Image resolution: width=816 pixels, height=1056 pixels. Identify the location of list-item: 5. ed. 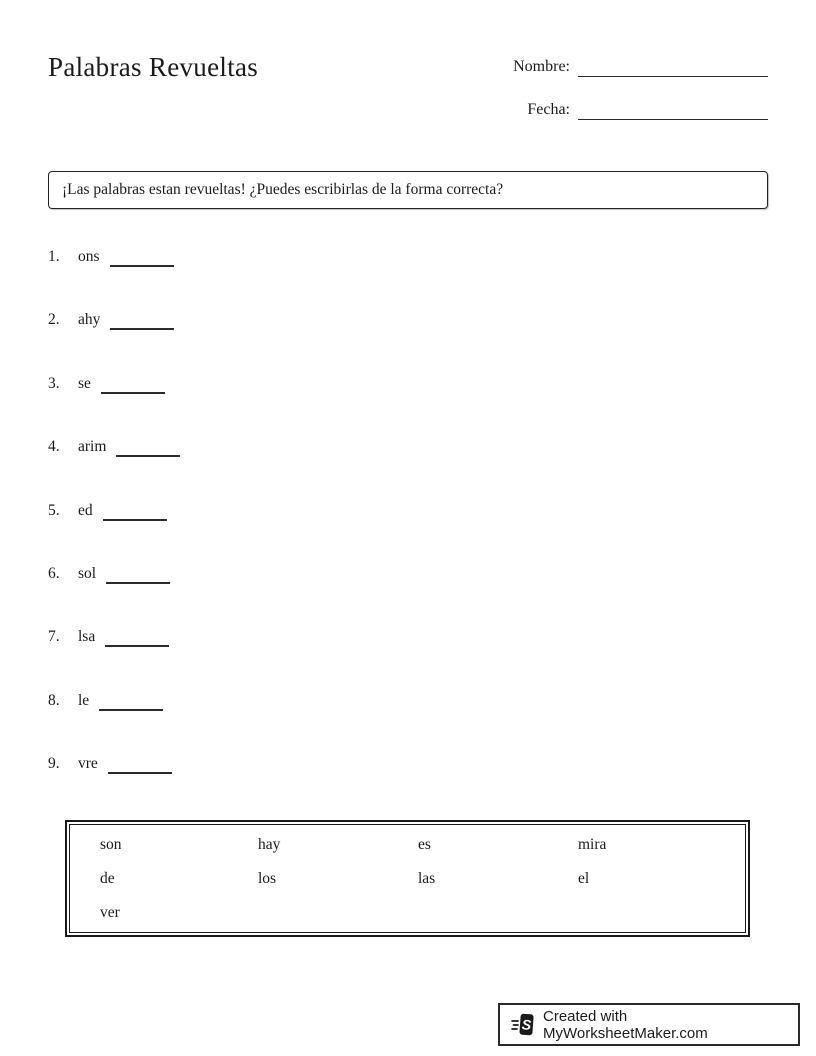
(114, 532).